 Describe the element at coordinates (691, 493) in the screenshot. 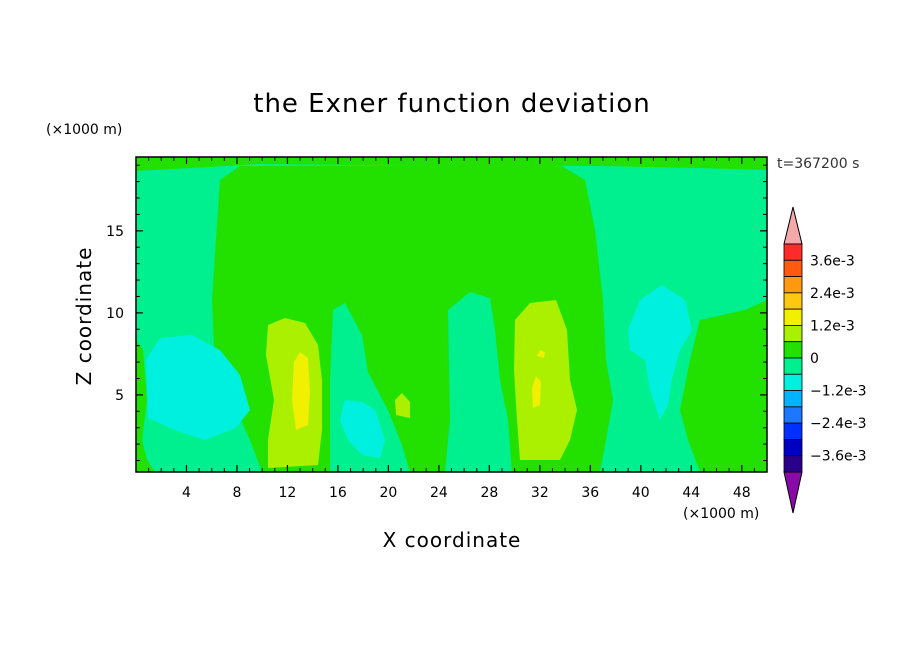

I see `x-tick-label: 44` at that location.